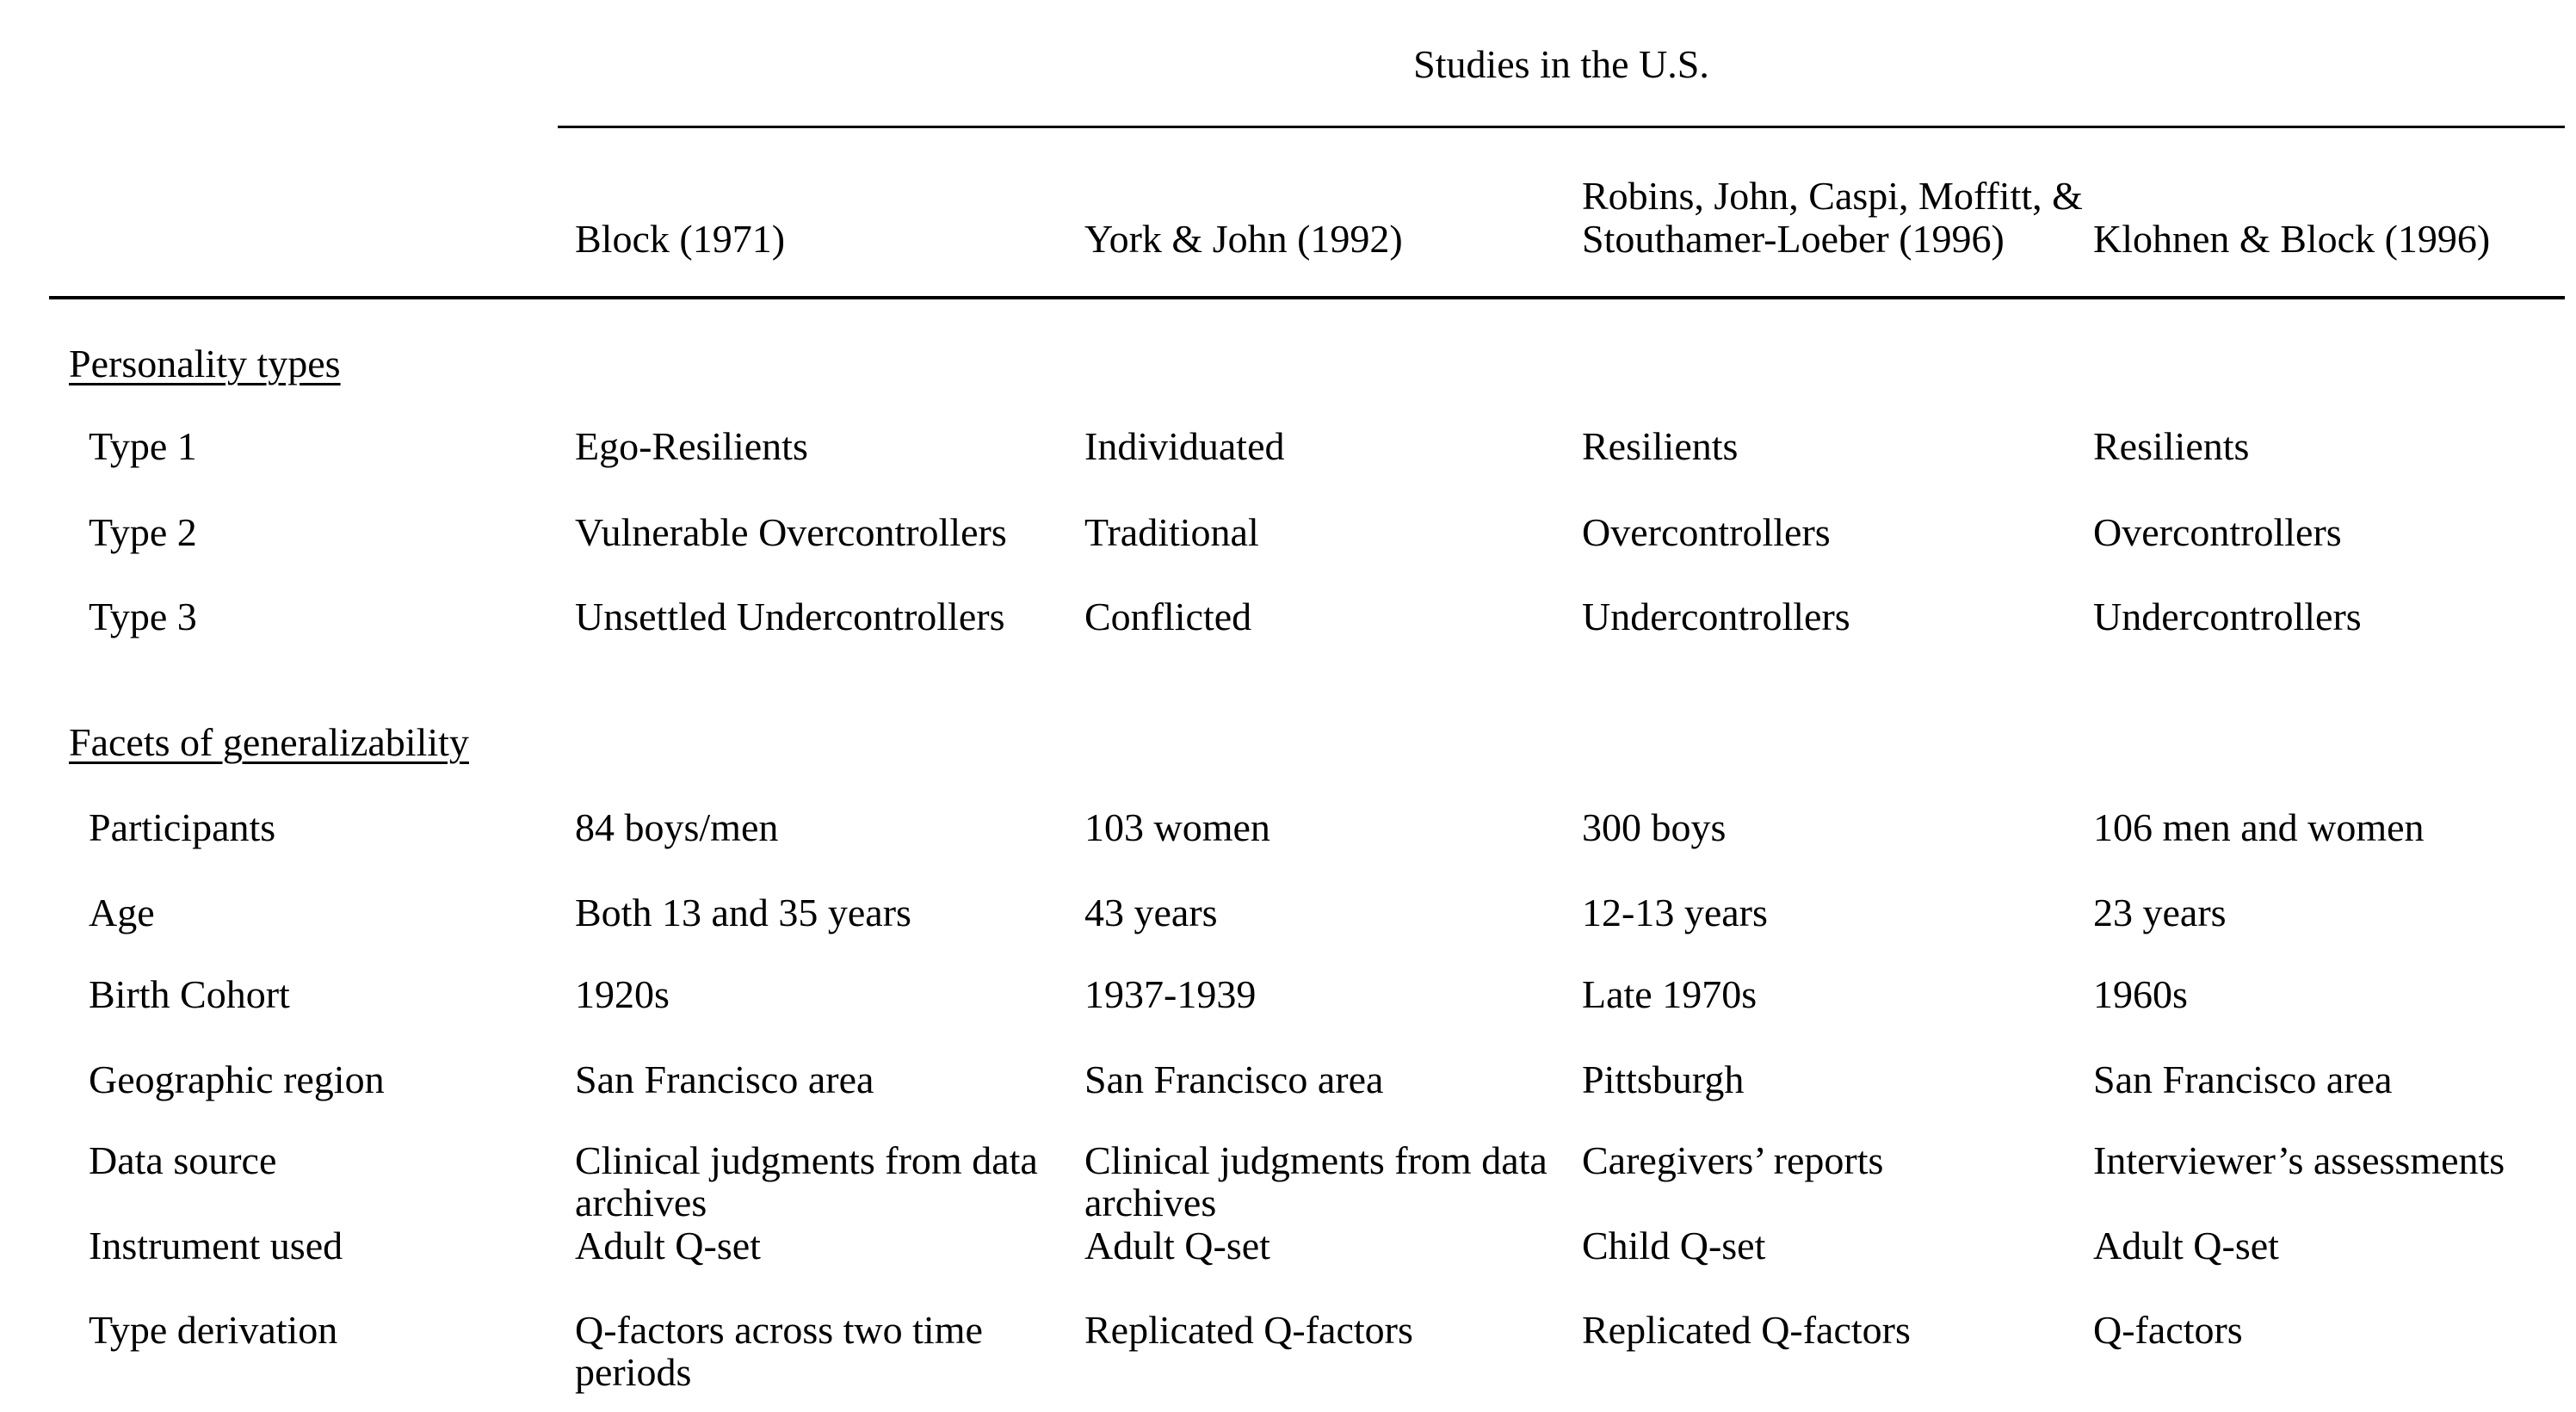  What do you see at coordinates (680, 239) in the screenshot?
I see `column-header-block-1971: Block (1971)` at bounding box center [680, 239].